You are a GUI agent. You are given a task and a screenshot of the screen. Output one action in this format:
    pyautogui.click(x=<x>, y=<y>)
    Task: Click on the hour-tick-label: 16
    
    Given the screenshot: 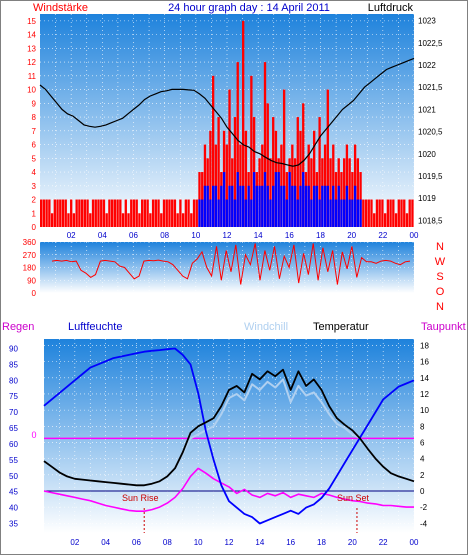 What is the action you would take?
    pyautogui.click(x=289, y=235)
    